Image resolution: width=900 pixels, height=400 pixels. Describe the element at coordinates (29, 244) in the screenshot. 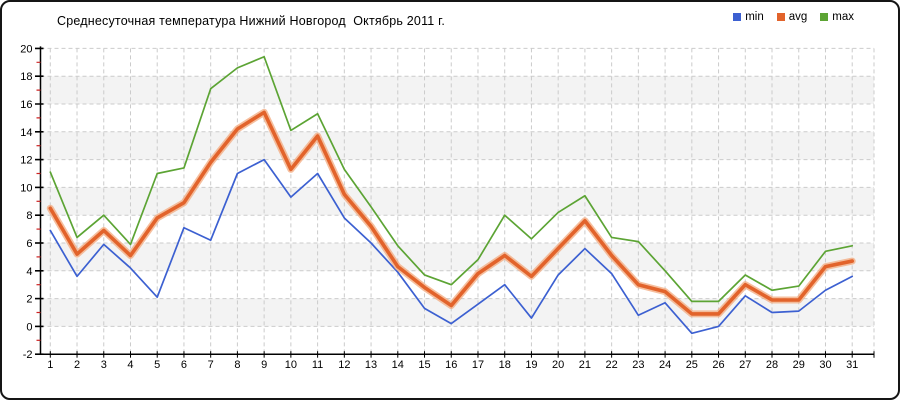

I see `y-tick-label: 6` at that location.